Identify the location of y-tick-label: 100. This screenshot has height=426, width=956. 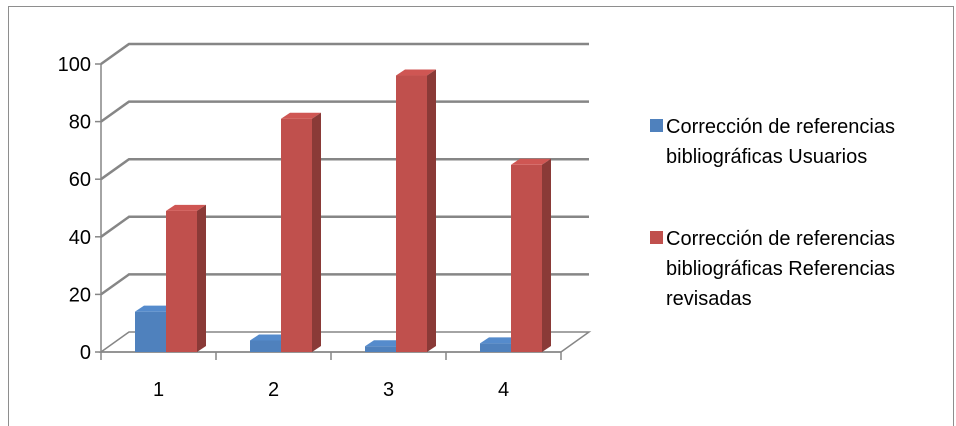
(74, 65).